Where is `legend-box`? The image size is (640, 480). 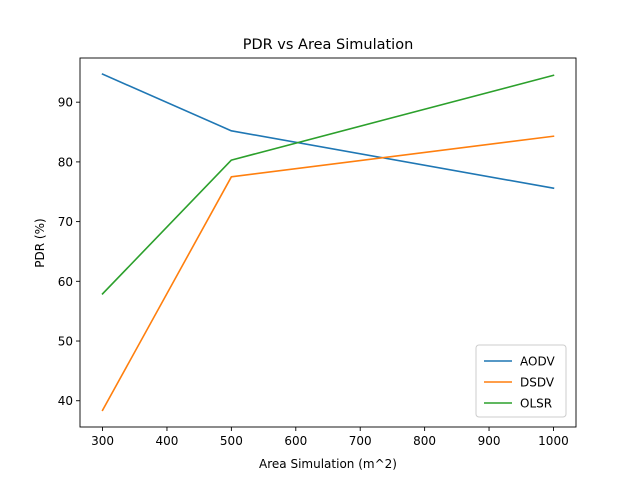 legend-box is located at coordinates (521, 381).